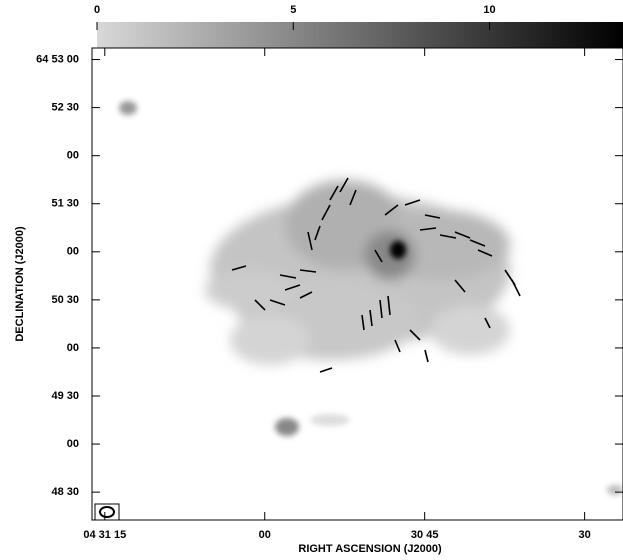 This screenshot has height=560, width=623. I want to click on y-tick-label: 49 30, so click(65, 396).